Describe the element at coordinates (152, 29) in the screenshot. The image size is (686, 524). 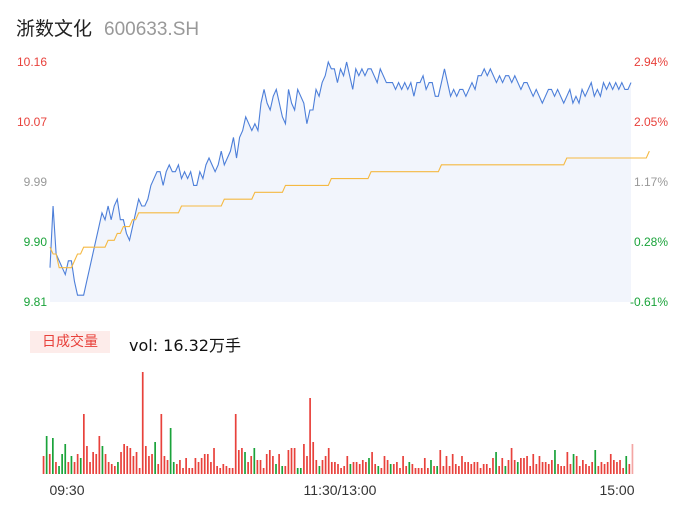
I see `stock-code: 600633.SH` at that location.